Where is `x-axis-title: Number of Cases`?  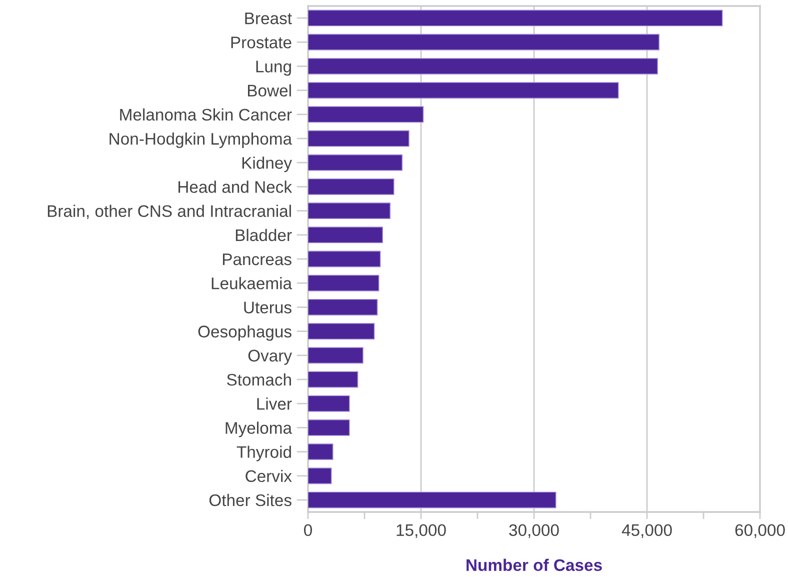 x-axis-title: Number of Cases is located at coordinates (534, 565).